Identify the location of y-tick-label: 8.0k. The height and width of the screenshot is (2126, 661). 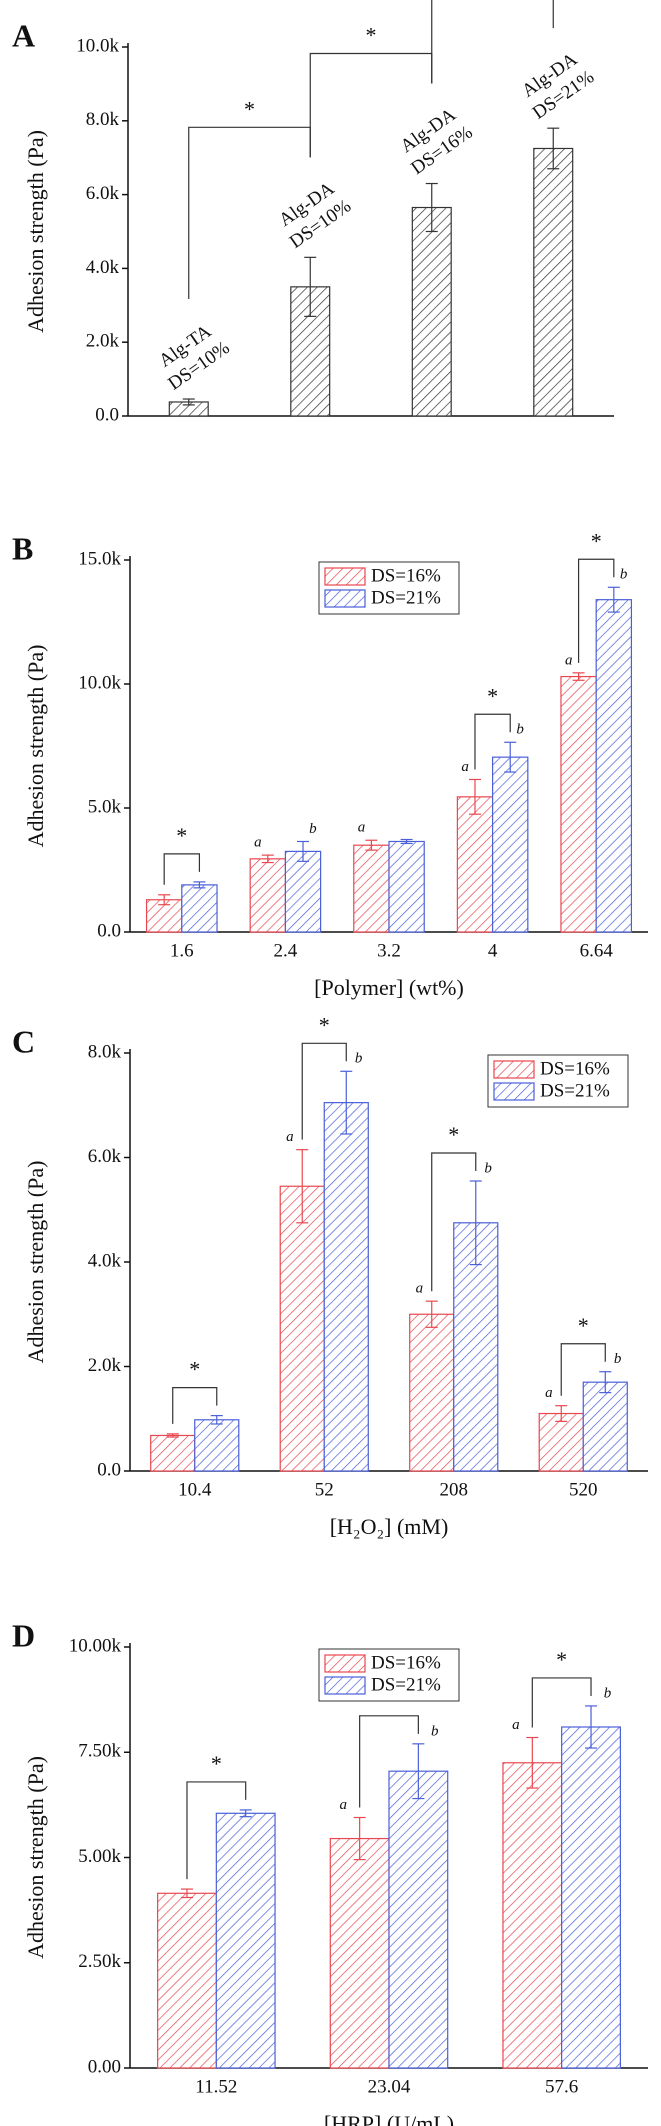
(105, 1051).